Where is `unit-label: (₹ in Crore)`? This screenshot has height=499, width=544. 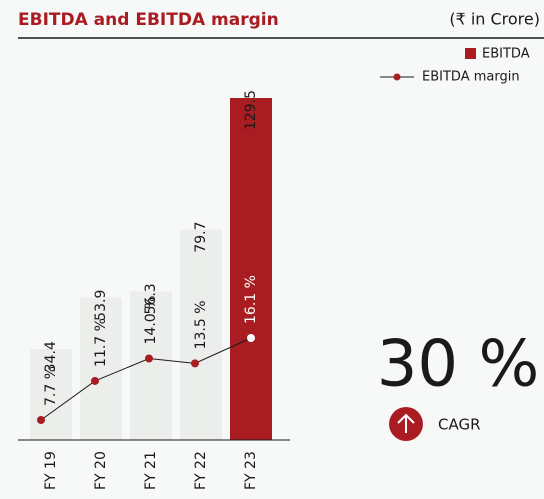 unit-label: (₹ in Crore) is located at coordinates (494, 19).